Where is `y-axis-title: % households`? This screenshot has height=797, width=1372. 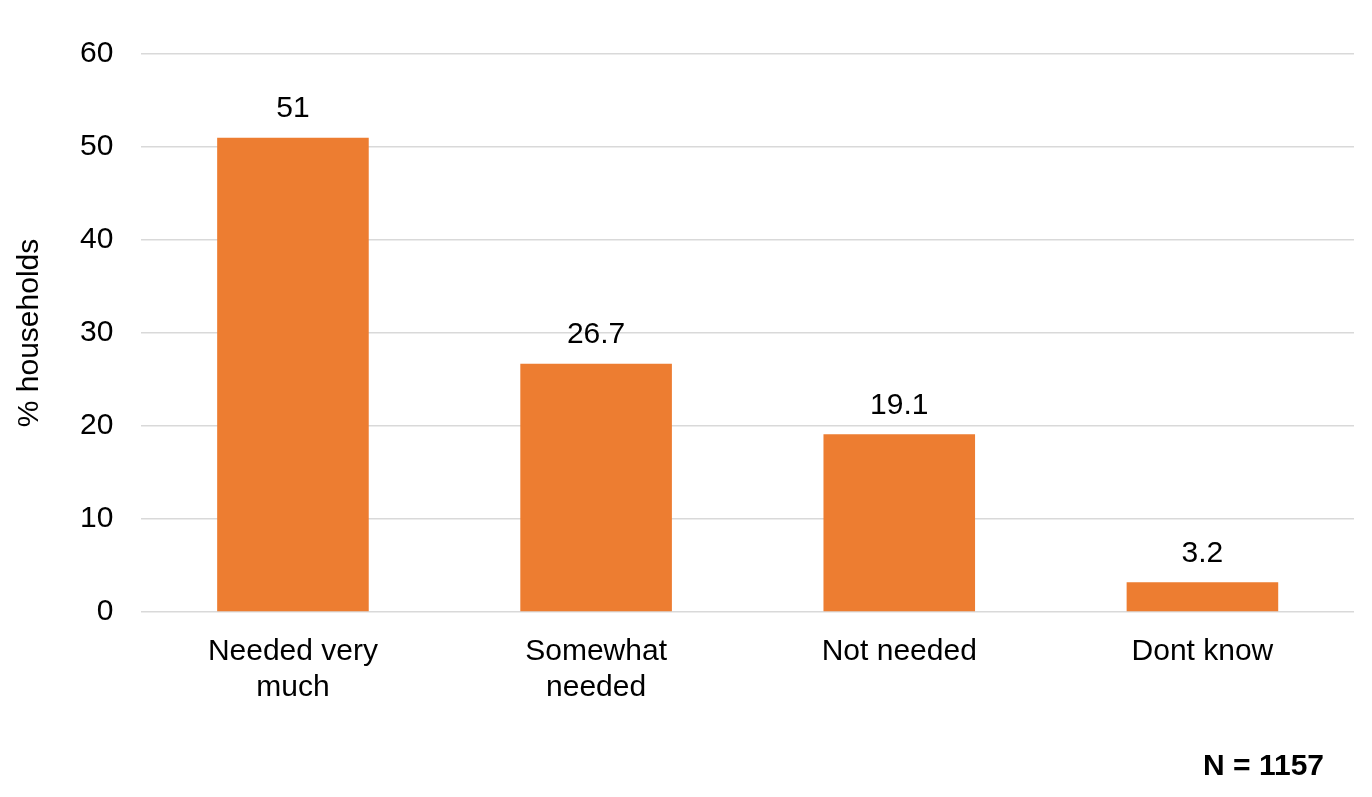
y-axis-title: % households is located at coordinates (28, 333).